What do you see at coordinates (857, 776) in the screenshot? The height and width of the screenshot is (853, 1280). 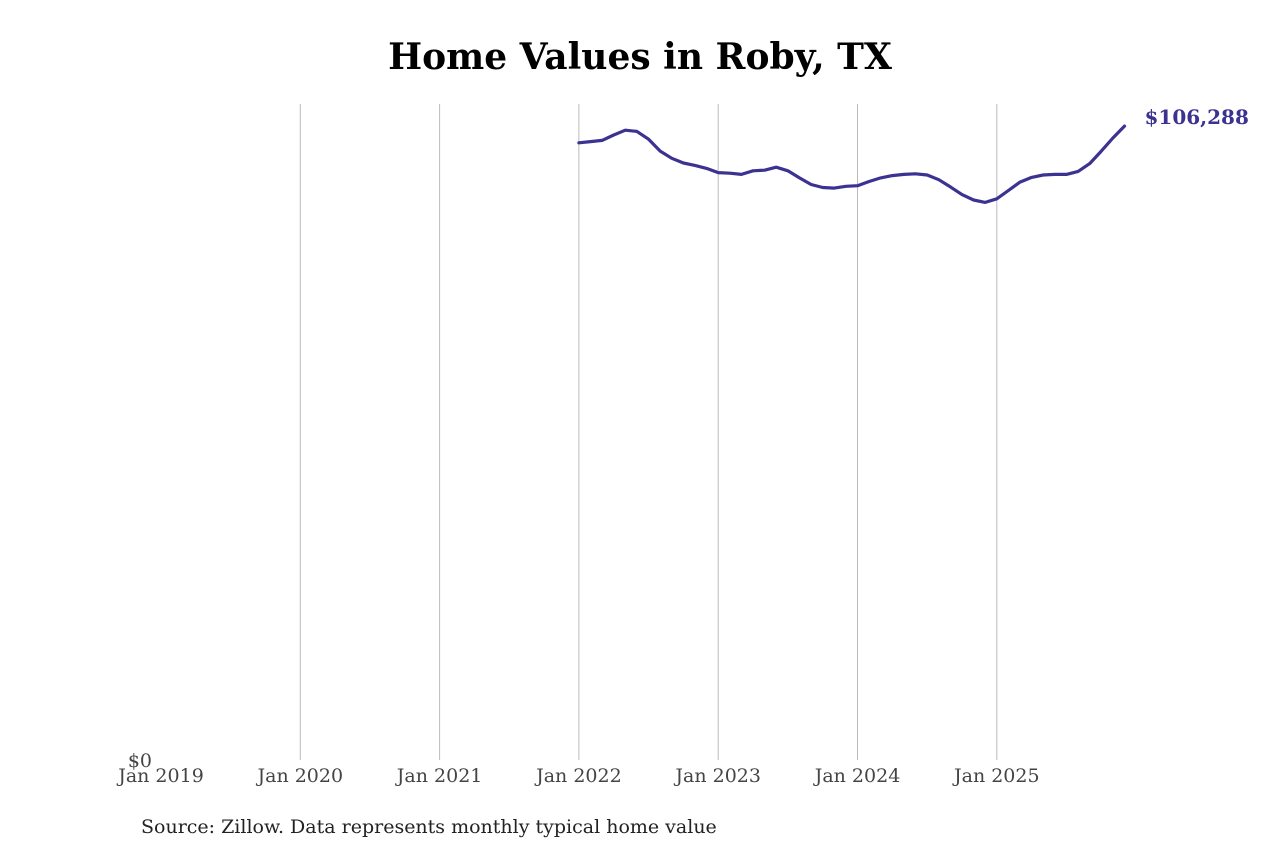 I see `x-tick-label: Jan 2024` at bounding box center [857, 776].